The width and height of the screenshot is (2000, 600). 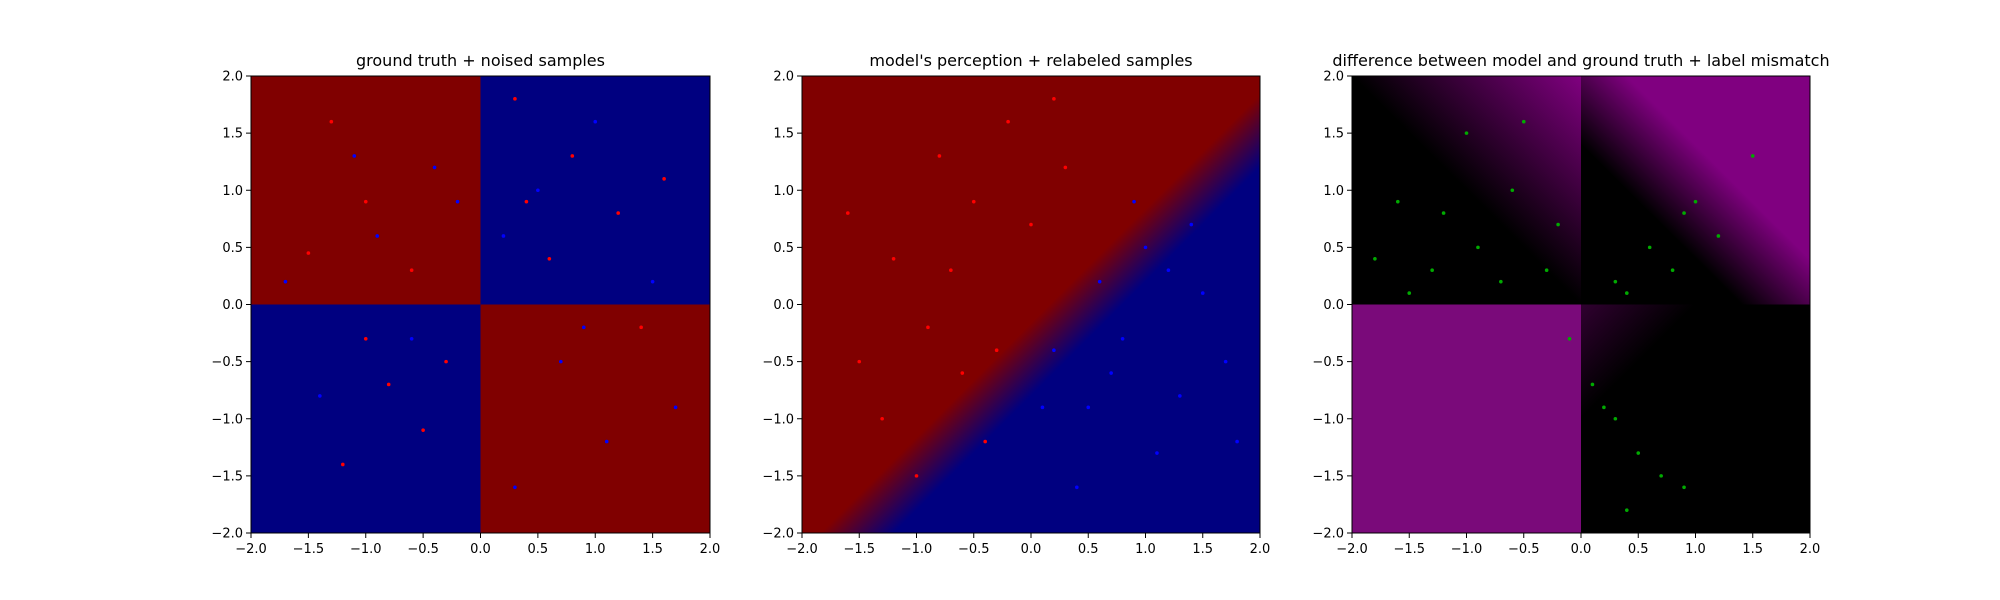 I want to click on subplot-3-x-axis: −2.0 −1.5 −1.0 −0.5 0.0 0.5 1.0 1.5 2.0, so click(x=1578, y=545).